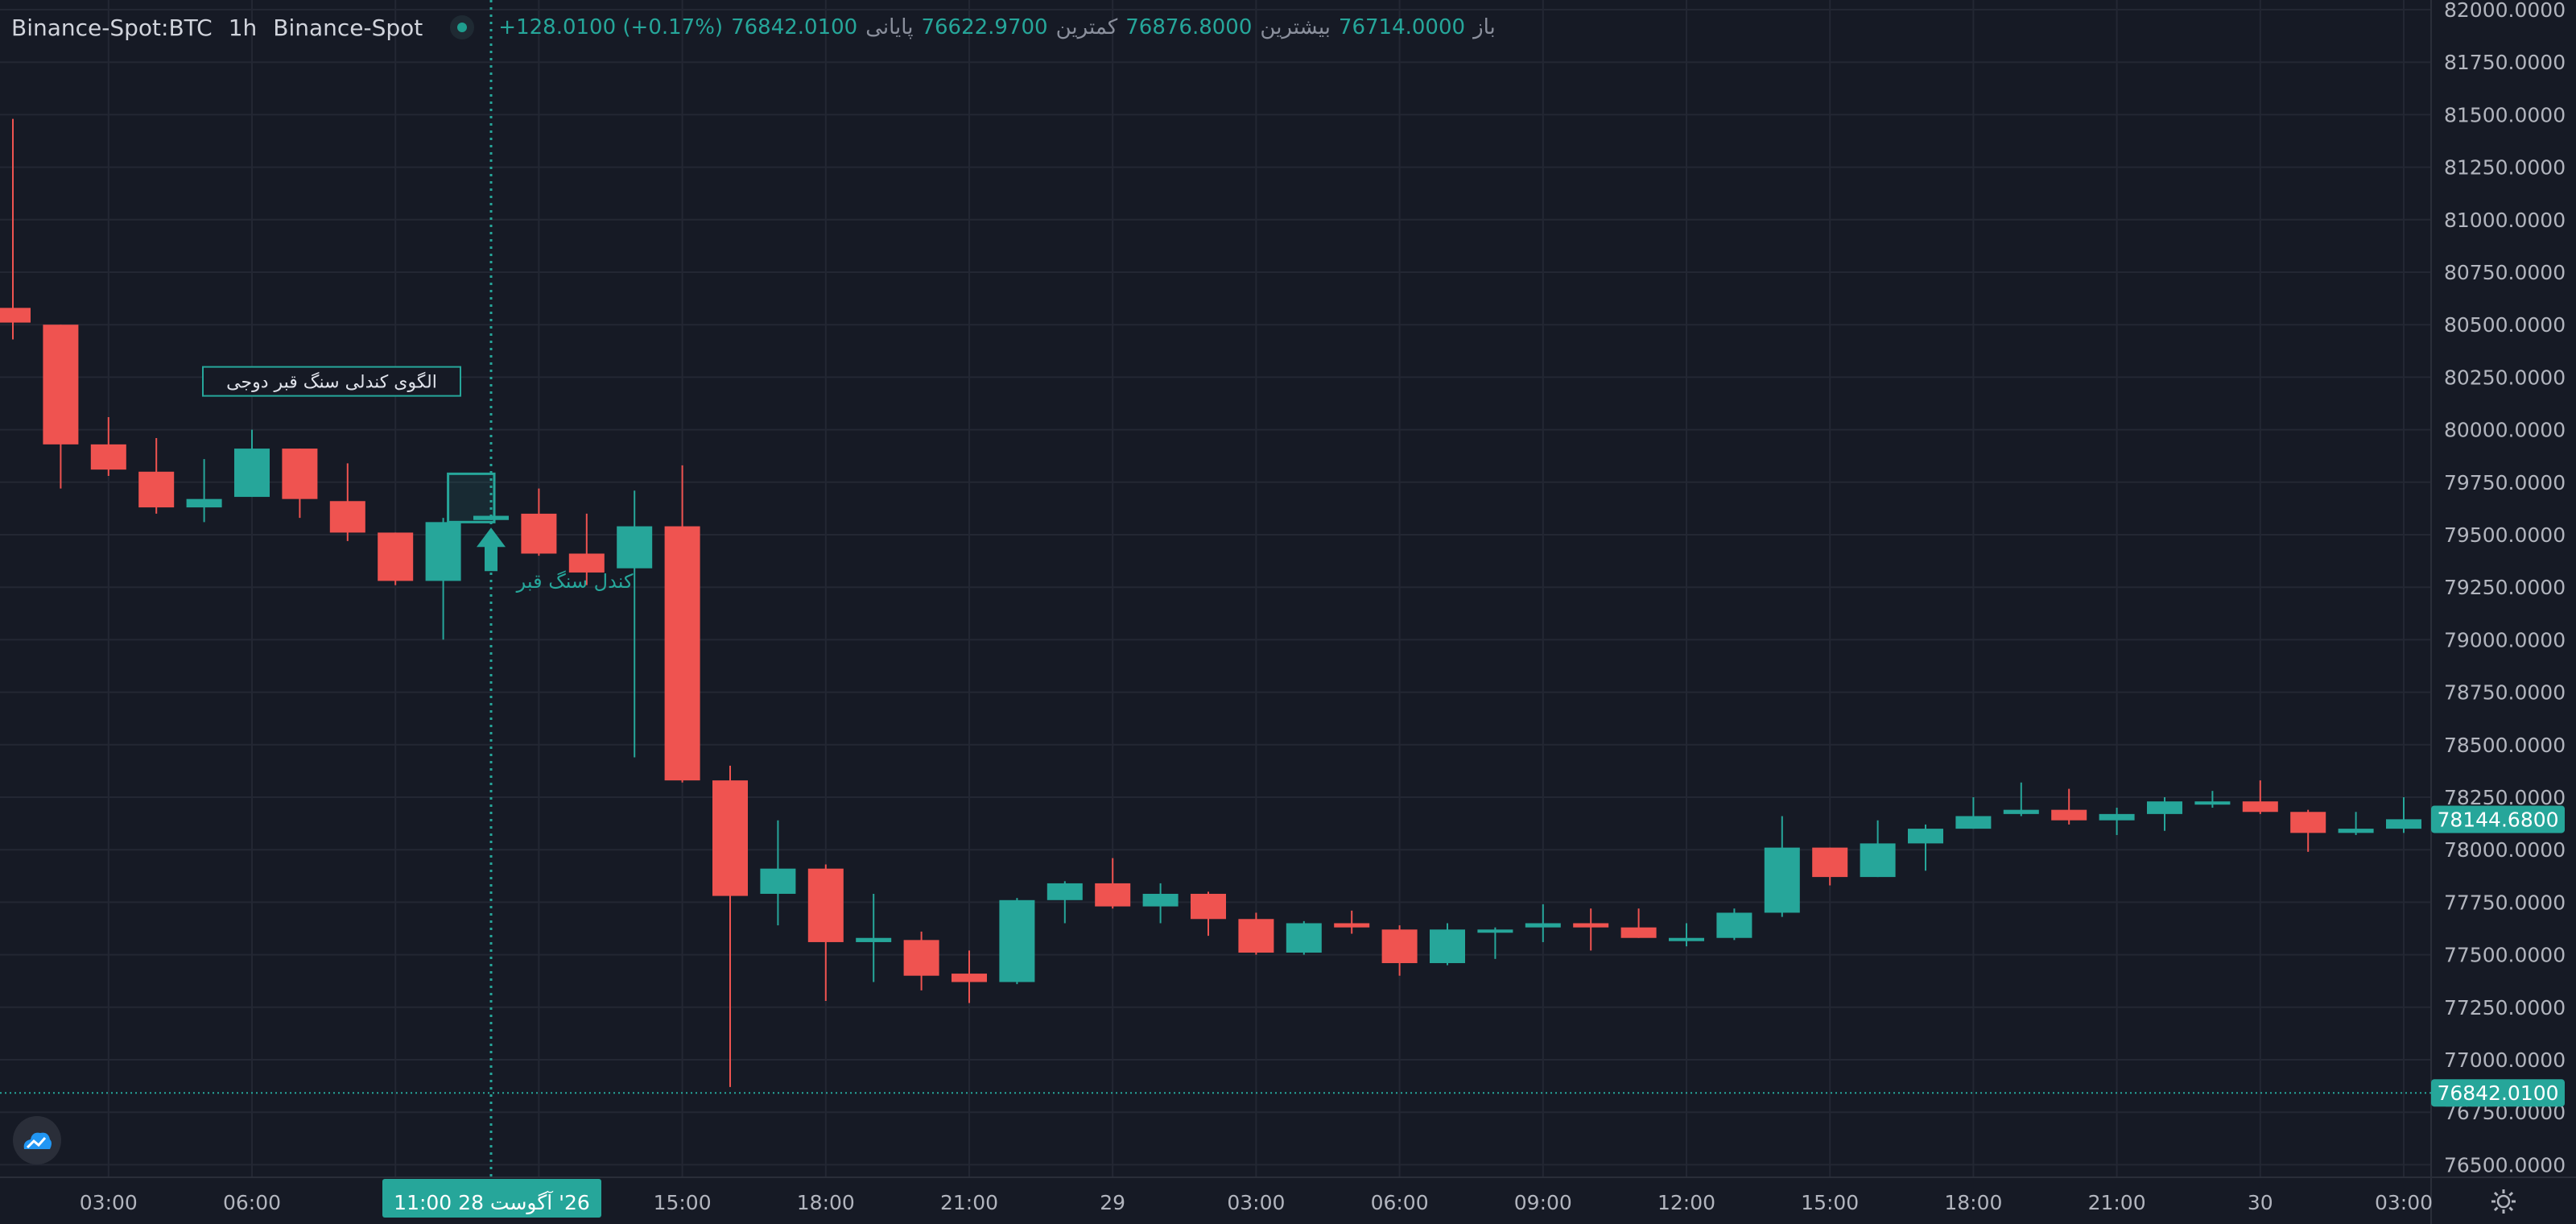  Describe the element at coordinates (2505, 272) in the screenshot. I see `price-axis-label: 80750.0000` at that location.